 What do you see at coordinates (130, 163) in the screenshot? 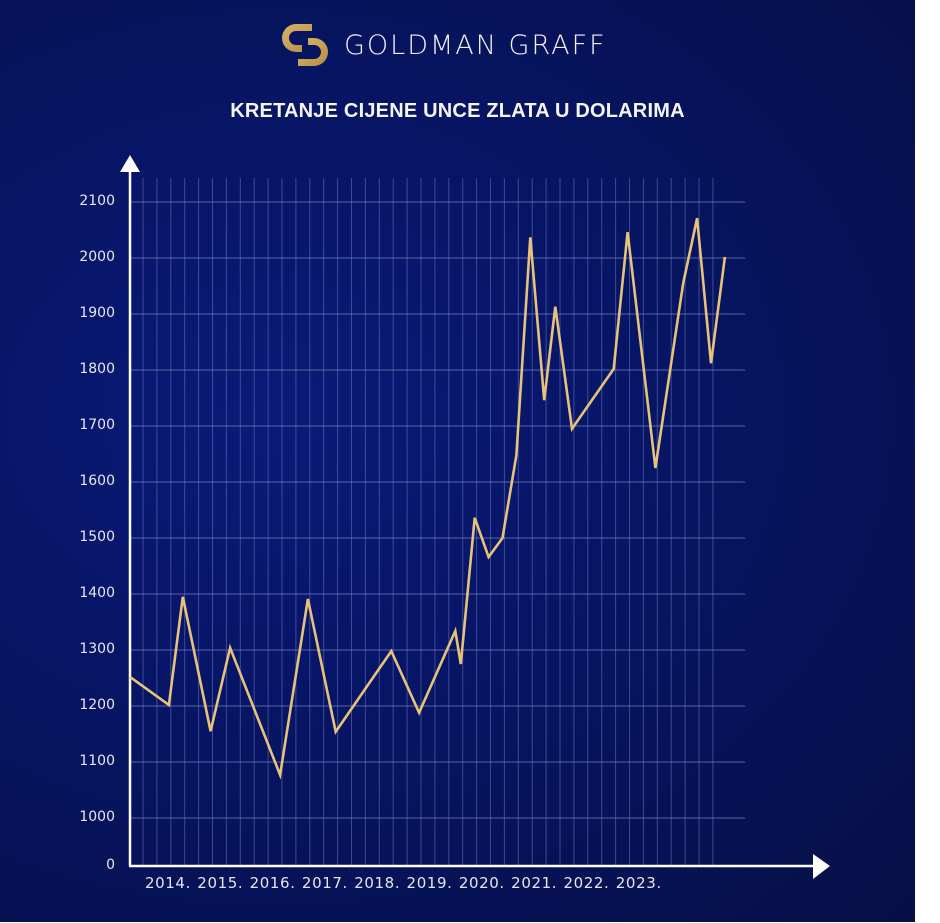
I see `y-axis-arrow-icon` at bounding box center [130, 163].